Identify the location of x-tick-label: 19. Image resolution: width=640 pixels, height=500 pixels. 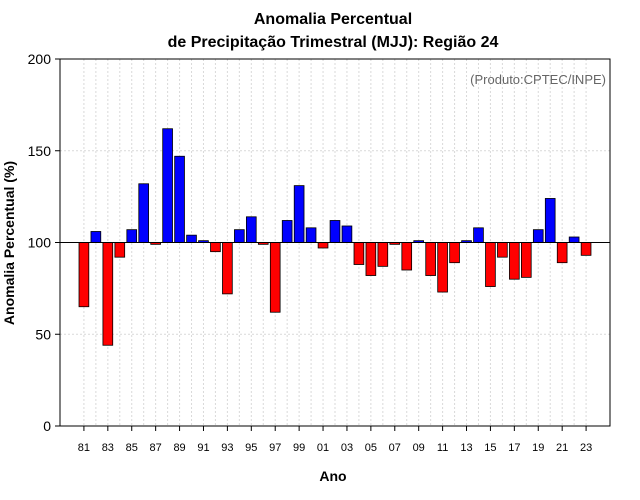
(538, 448).